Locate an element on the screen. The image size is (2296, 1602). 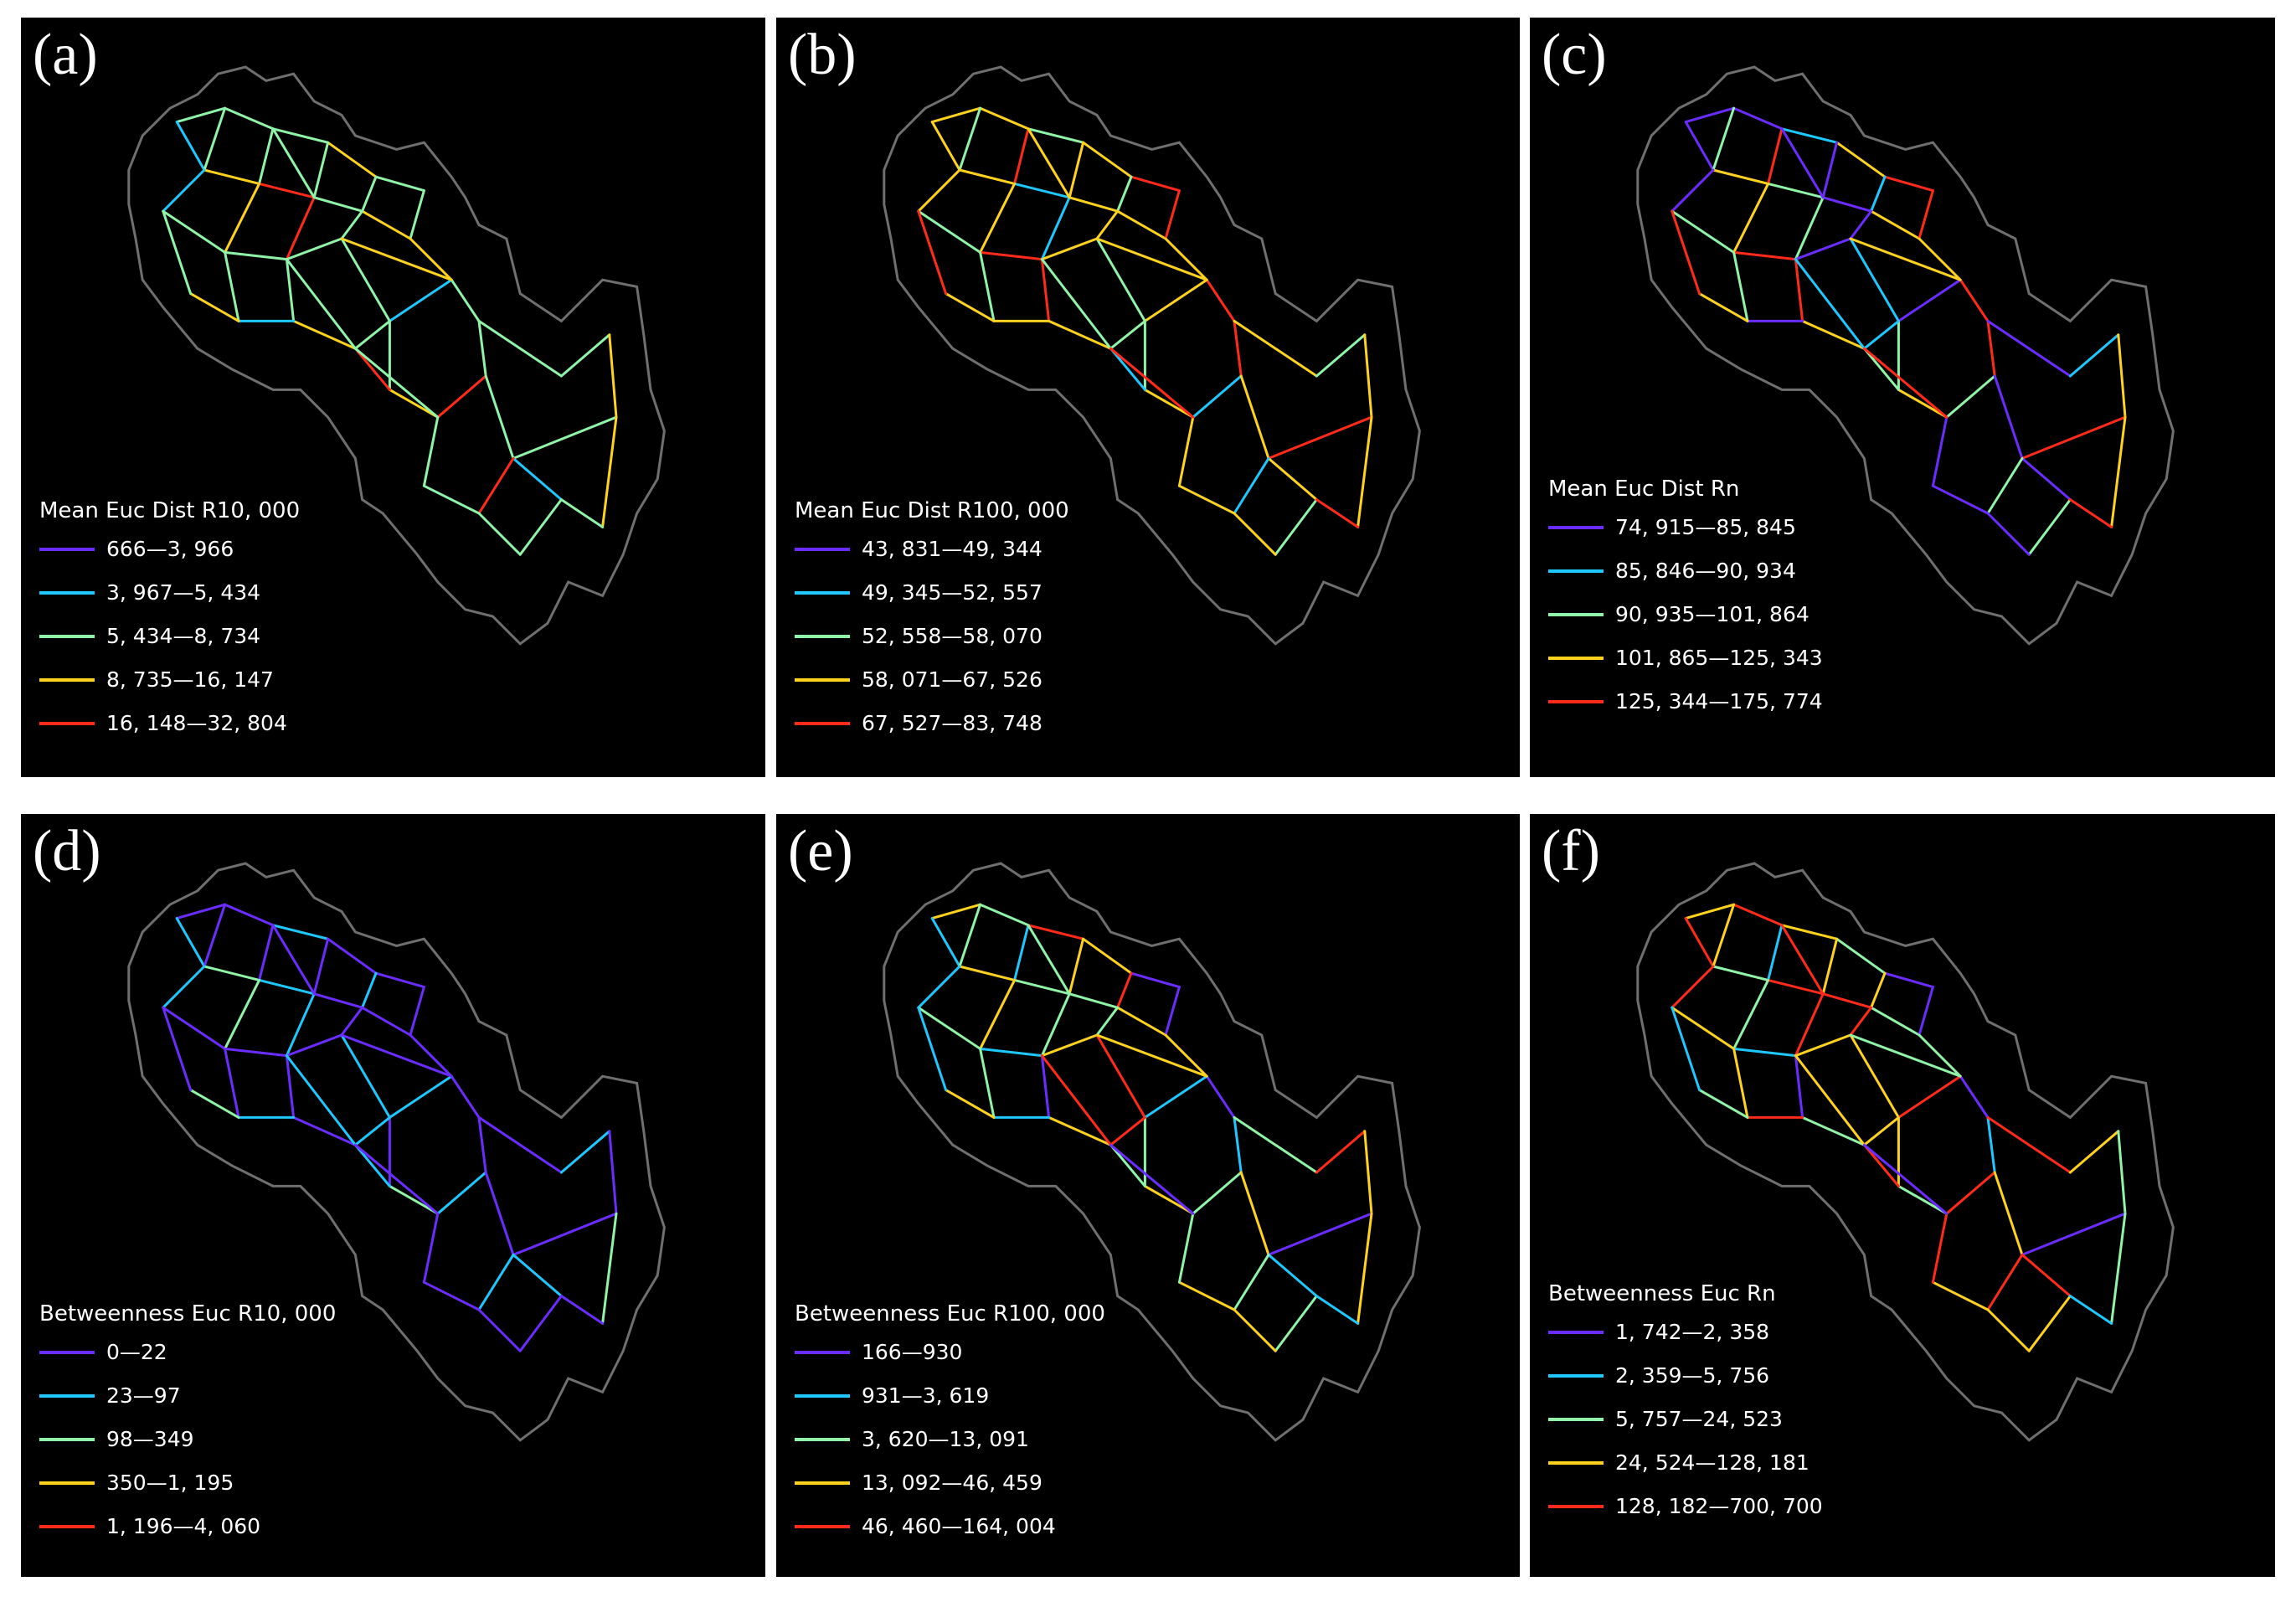
legend-item: 666—3, 966 is located at coordinates (169, 549).